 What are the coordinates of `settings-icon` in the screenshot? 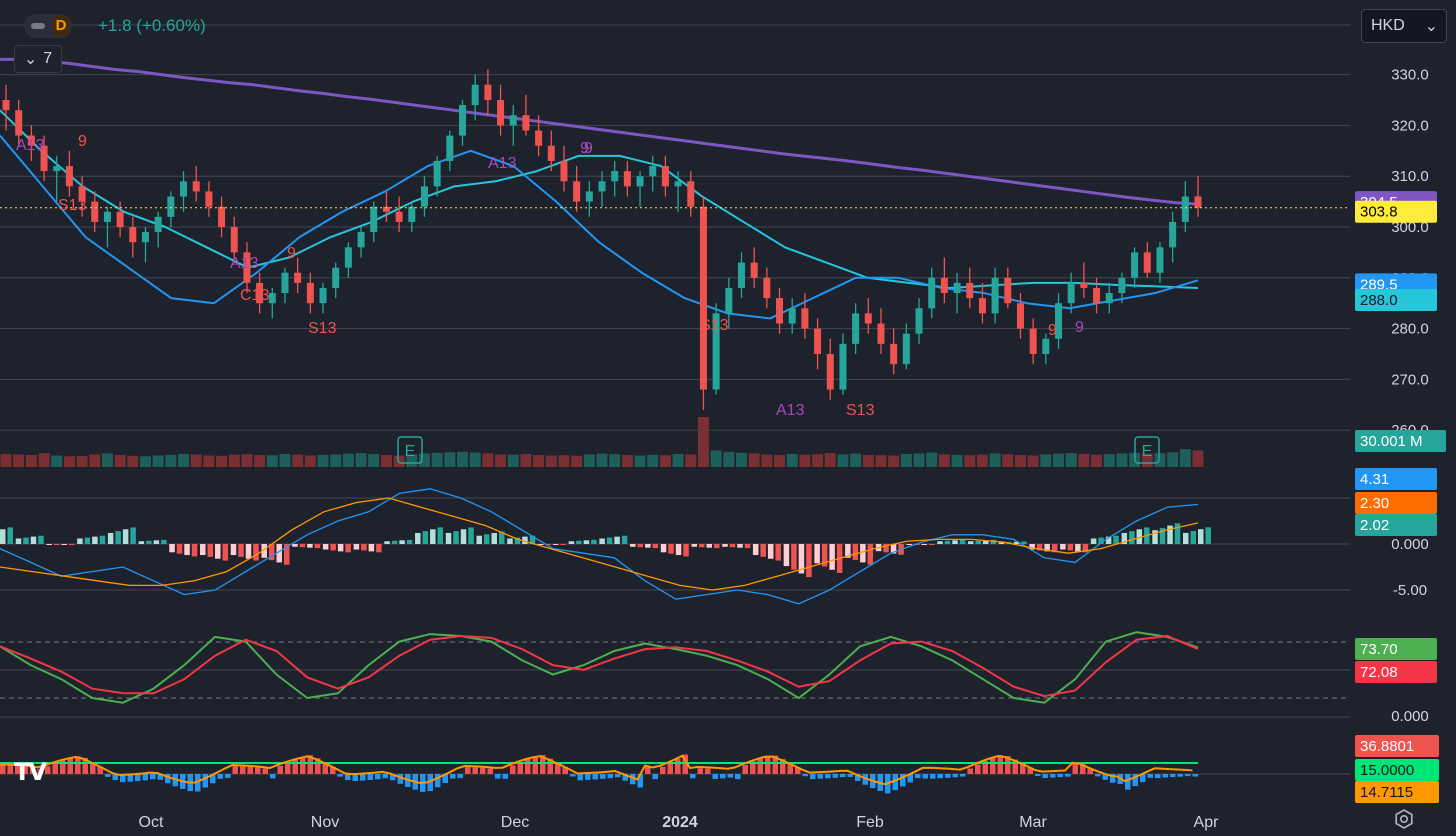 It's located at (1404, 819).